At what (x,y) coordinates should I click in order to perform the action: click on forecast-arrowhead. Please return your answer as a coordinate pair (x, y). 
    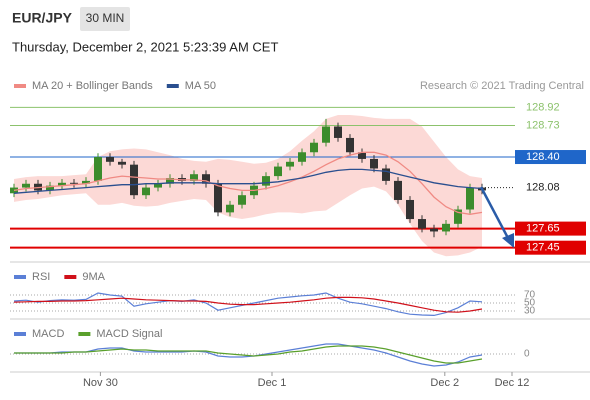
    Looking at the image, I should click on (508, 240).